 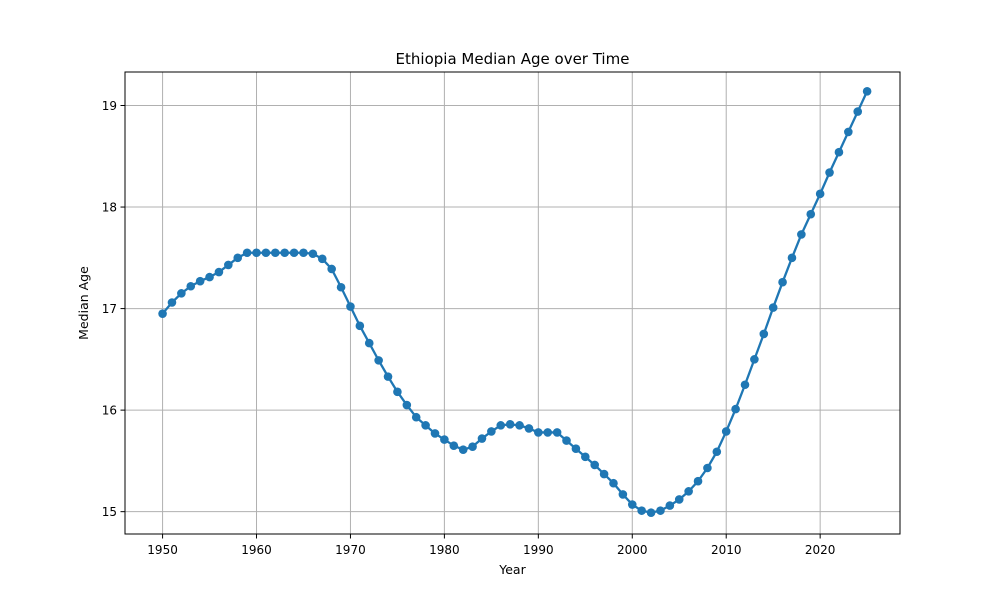 What do you see at coordinates (109, 309) in the screenshot?
I see `y-tick-label: 17` at bounding box center [109, 309].